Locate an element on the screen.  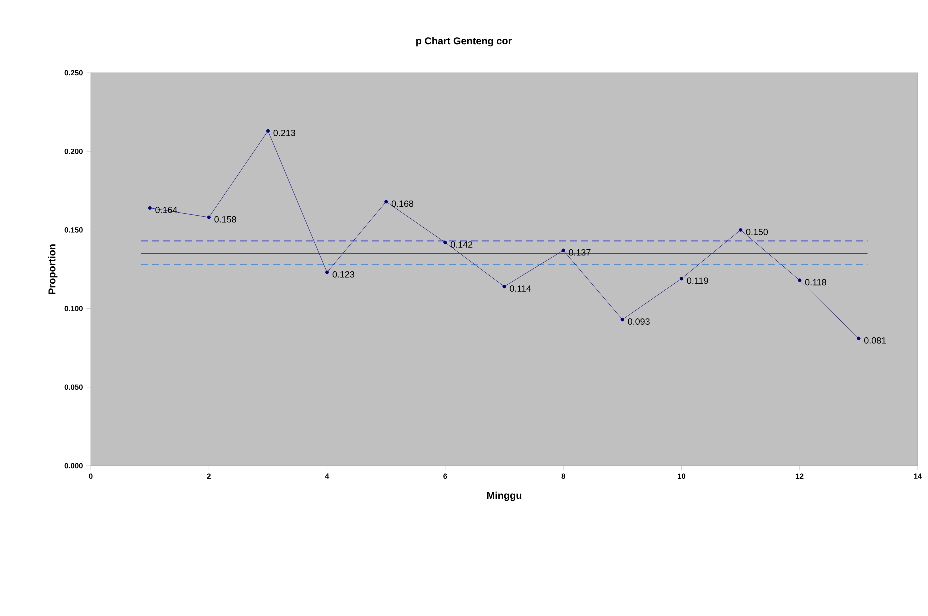
data-label: 0.142 is located at coordinates (461, 245).